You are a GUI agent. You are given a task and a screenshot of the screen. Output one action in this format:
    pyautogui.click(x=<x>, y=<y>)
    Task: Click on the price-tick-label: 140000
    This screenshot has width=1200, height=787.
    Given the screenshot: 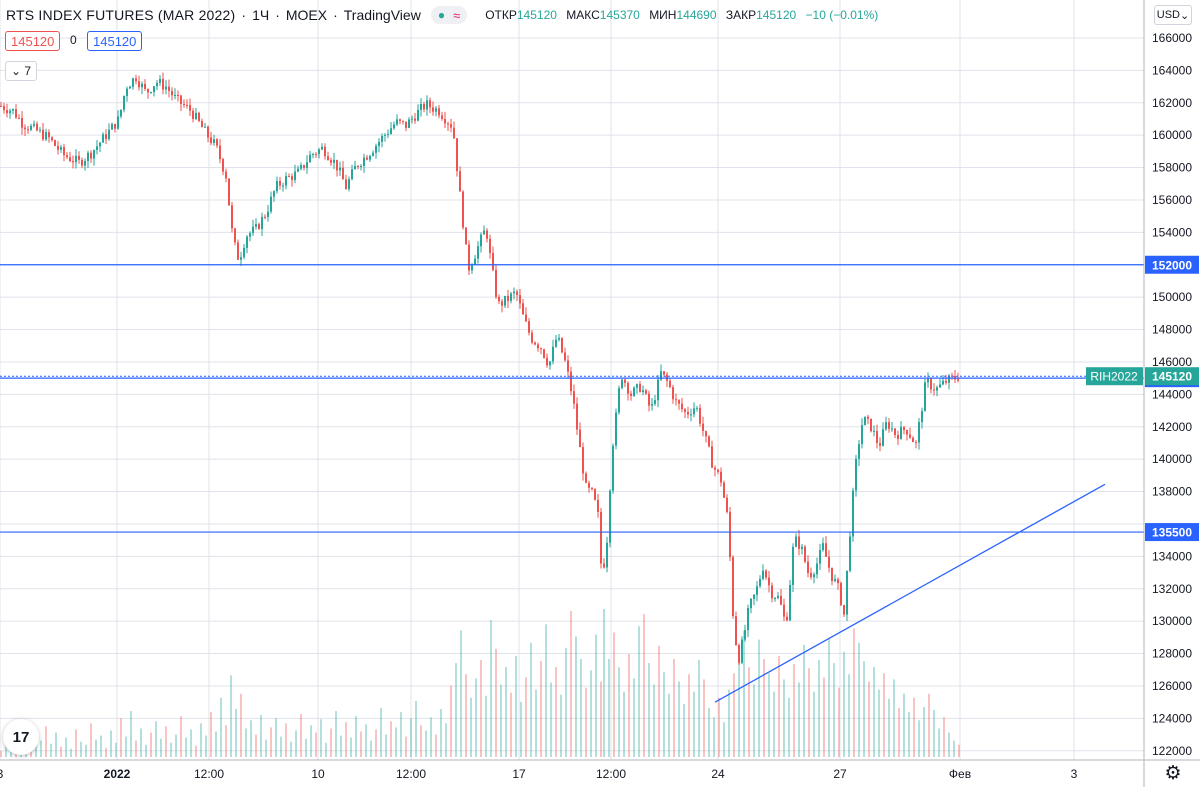 What is the action you would take?
    pyautogui.click(x=1172, y=459)
    